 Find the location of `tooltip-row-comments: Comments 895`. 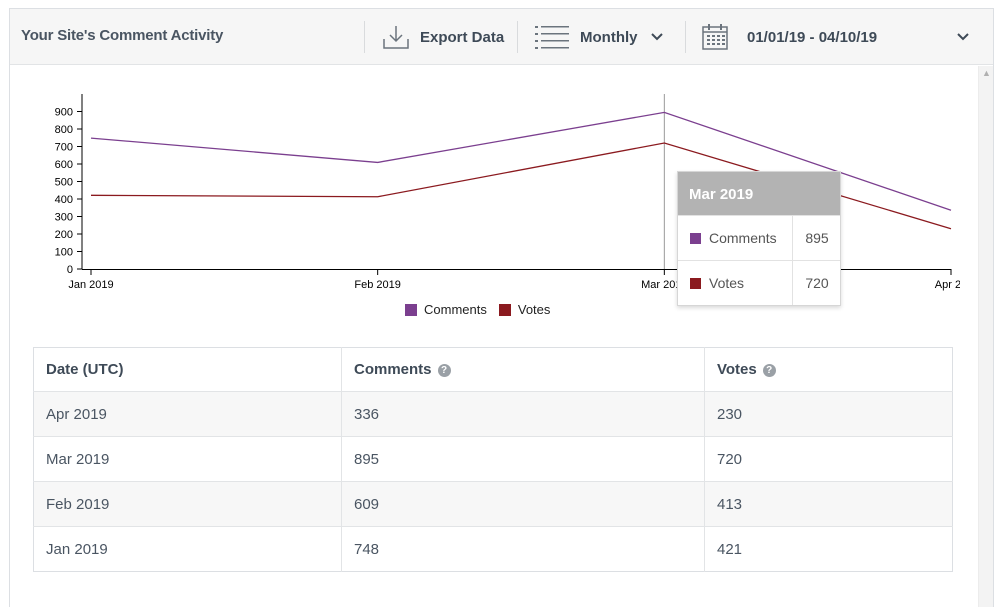

tooltip-row-comments: Comments 895 is located at coordinates (759, 237).